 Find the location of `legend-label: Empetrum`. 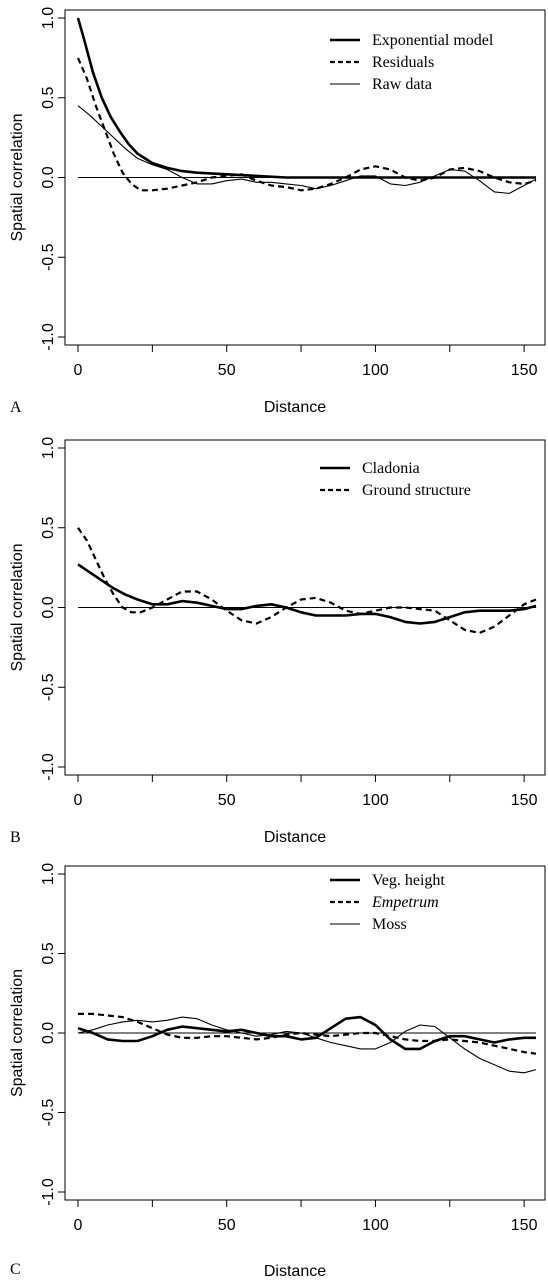

legend-label: Empetrum is located at coordinates (405, 902).